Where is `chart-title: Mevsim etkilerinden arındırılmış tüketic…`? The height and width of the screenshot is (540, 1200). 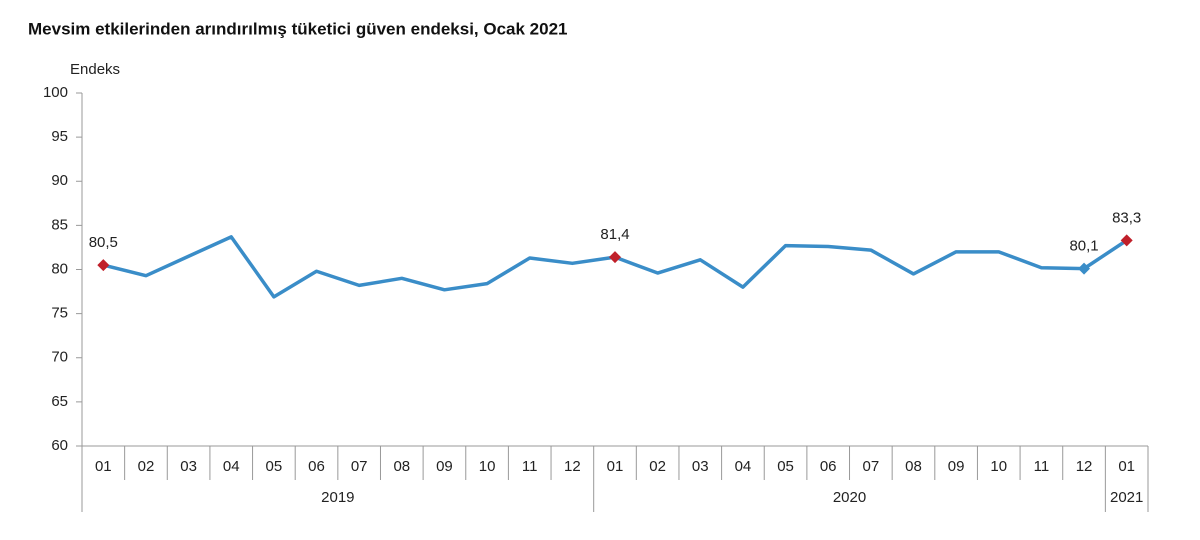
chart-title: Mevsim etkilerinden arındırılmış tüketic… is located at coordinates (298, 28).